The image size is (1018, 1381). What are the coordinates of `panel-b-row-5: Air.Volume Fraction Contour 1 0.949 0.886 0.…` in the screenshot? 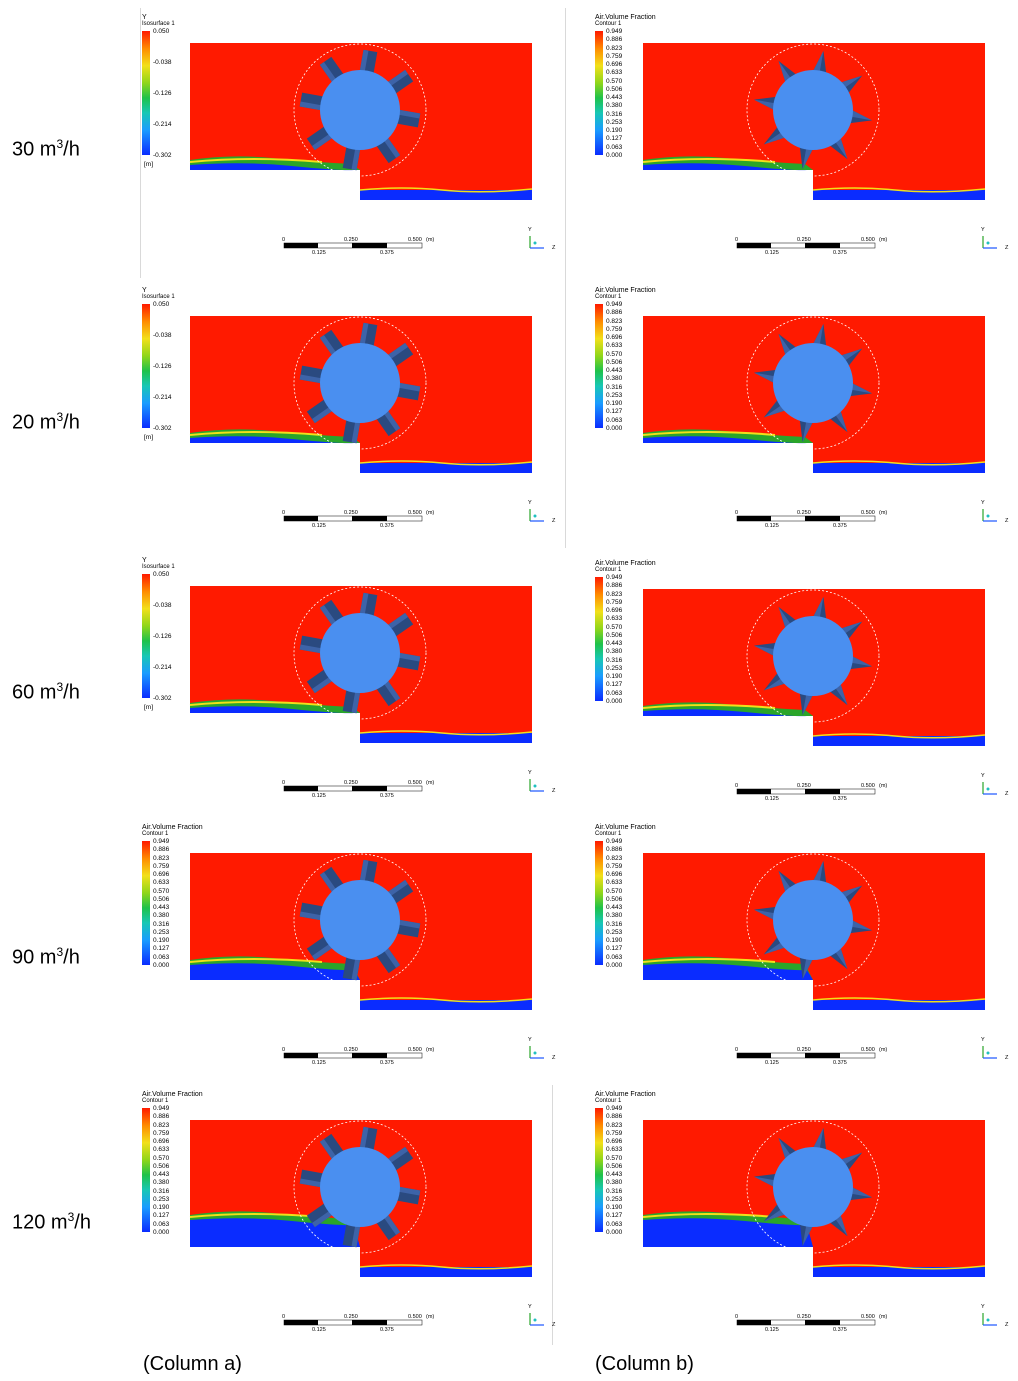 It's located at (805, 1223).